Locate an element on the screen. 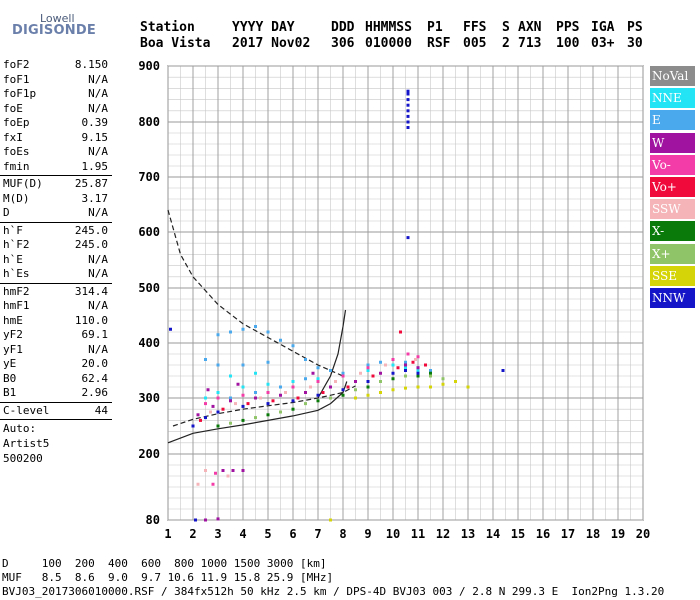 The height and width of the screenshot is (600, 700). x-tick-label: 6 is located at coordinates (292, 534).